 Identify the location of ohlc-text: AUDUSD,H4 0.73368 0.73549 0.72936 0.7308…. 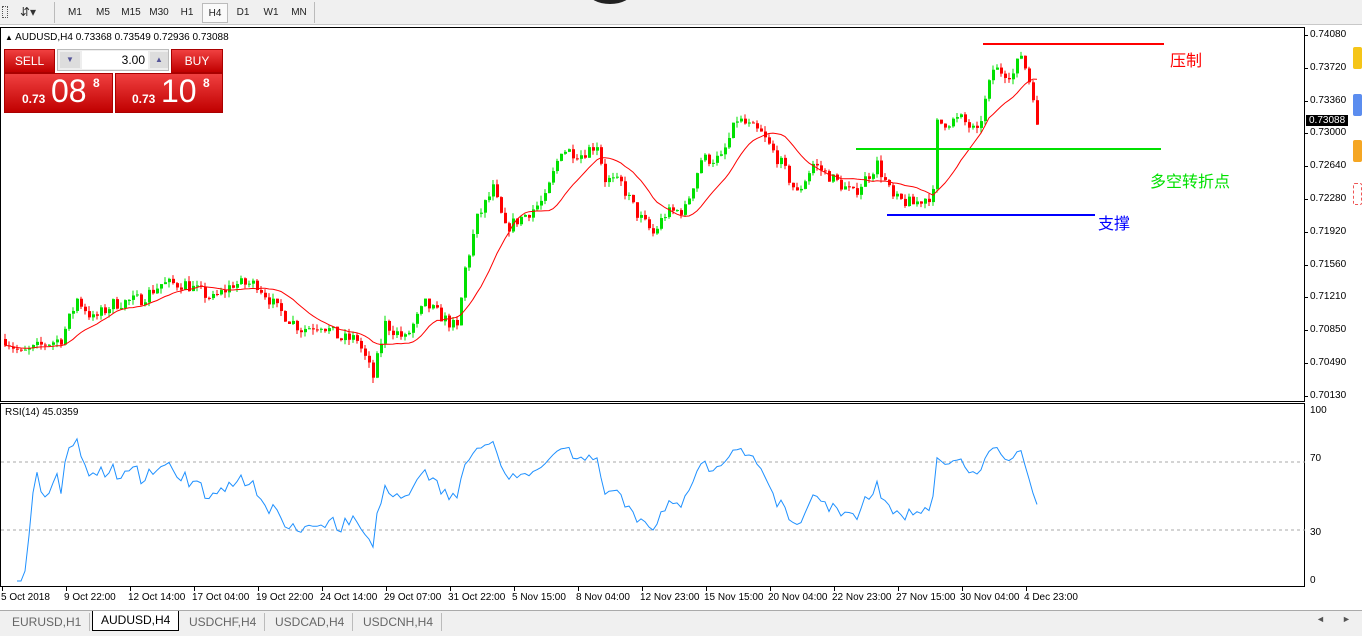
(122, 37).